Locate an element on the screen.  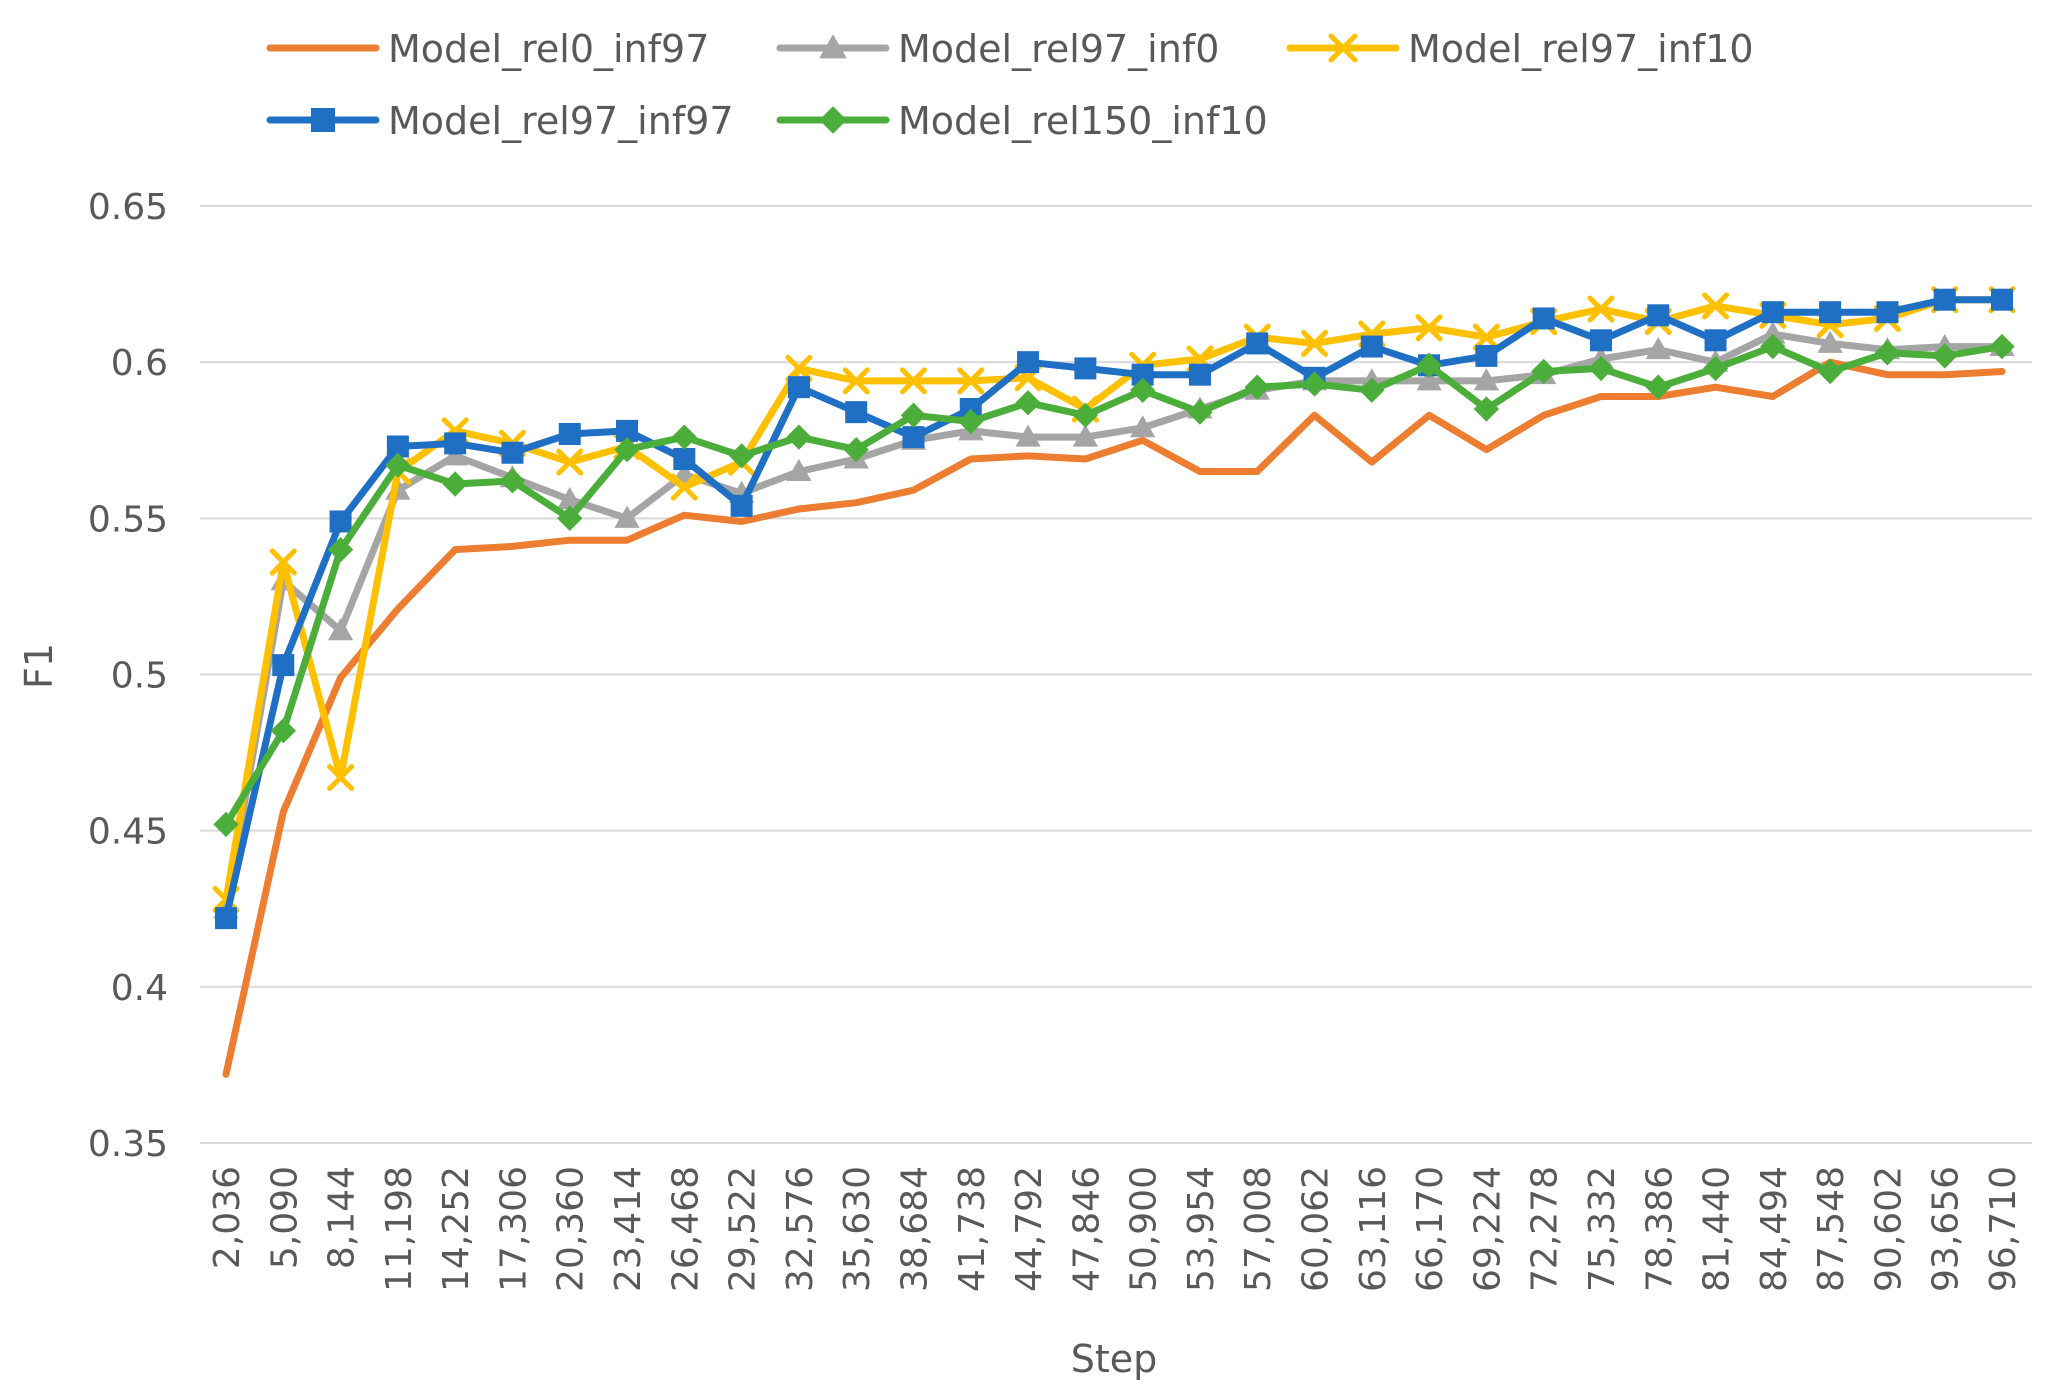
x-tick-label: 87,548 is located at coordinates (1831, 1229).